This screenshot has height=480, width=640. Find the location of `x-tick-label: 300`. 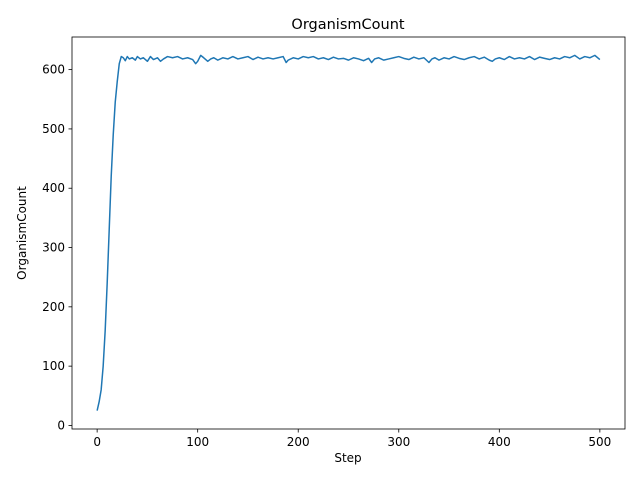

x-tick-label: 300 is located at coordinates (398, 442).